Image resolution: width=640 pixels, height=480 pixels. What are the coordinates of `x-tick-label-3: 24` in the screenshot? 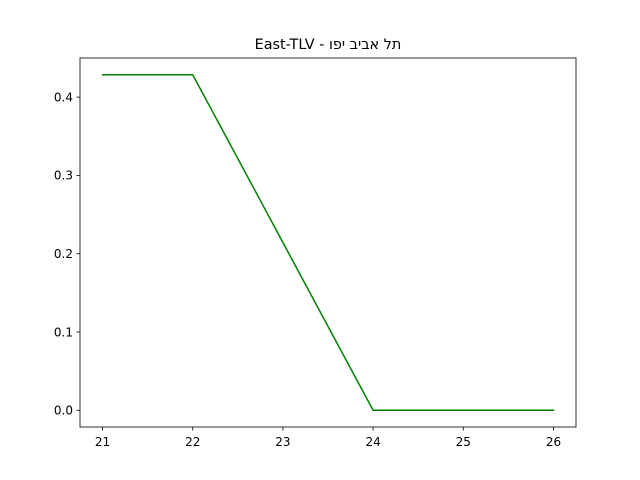 It's located at (372, 442).